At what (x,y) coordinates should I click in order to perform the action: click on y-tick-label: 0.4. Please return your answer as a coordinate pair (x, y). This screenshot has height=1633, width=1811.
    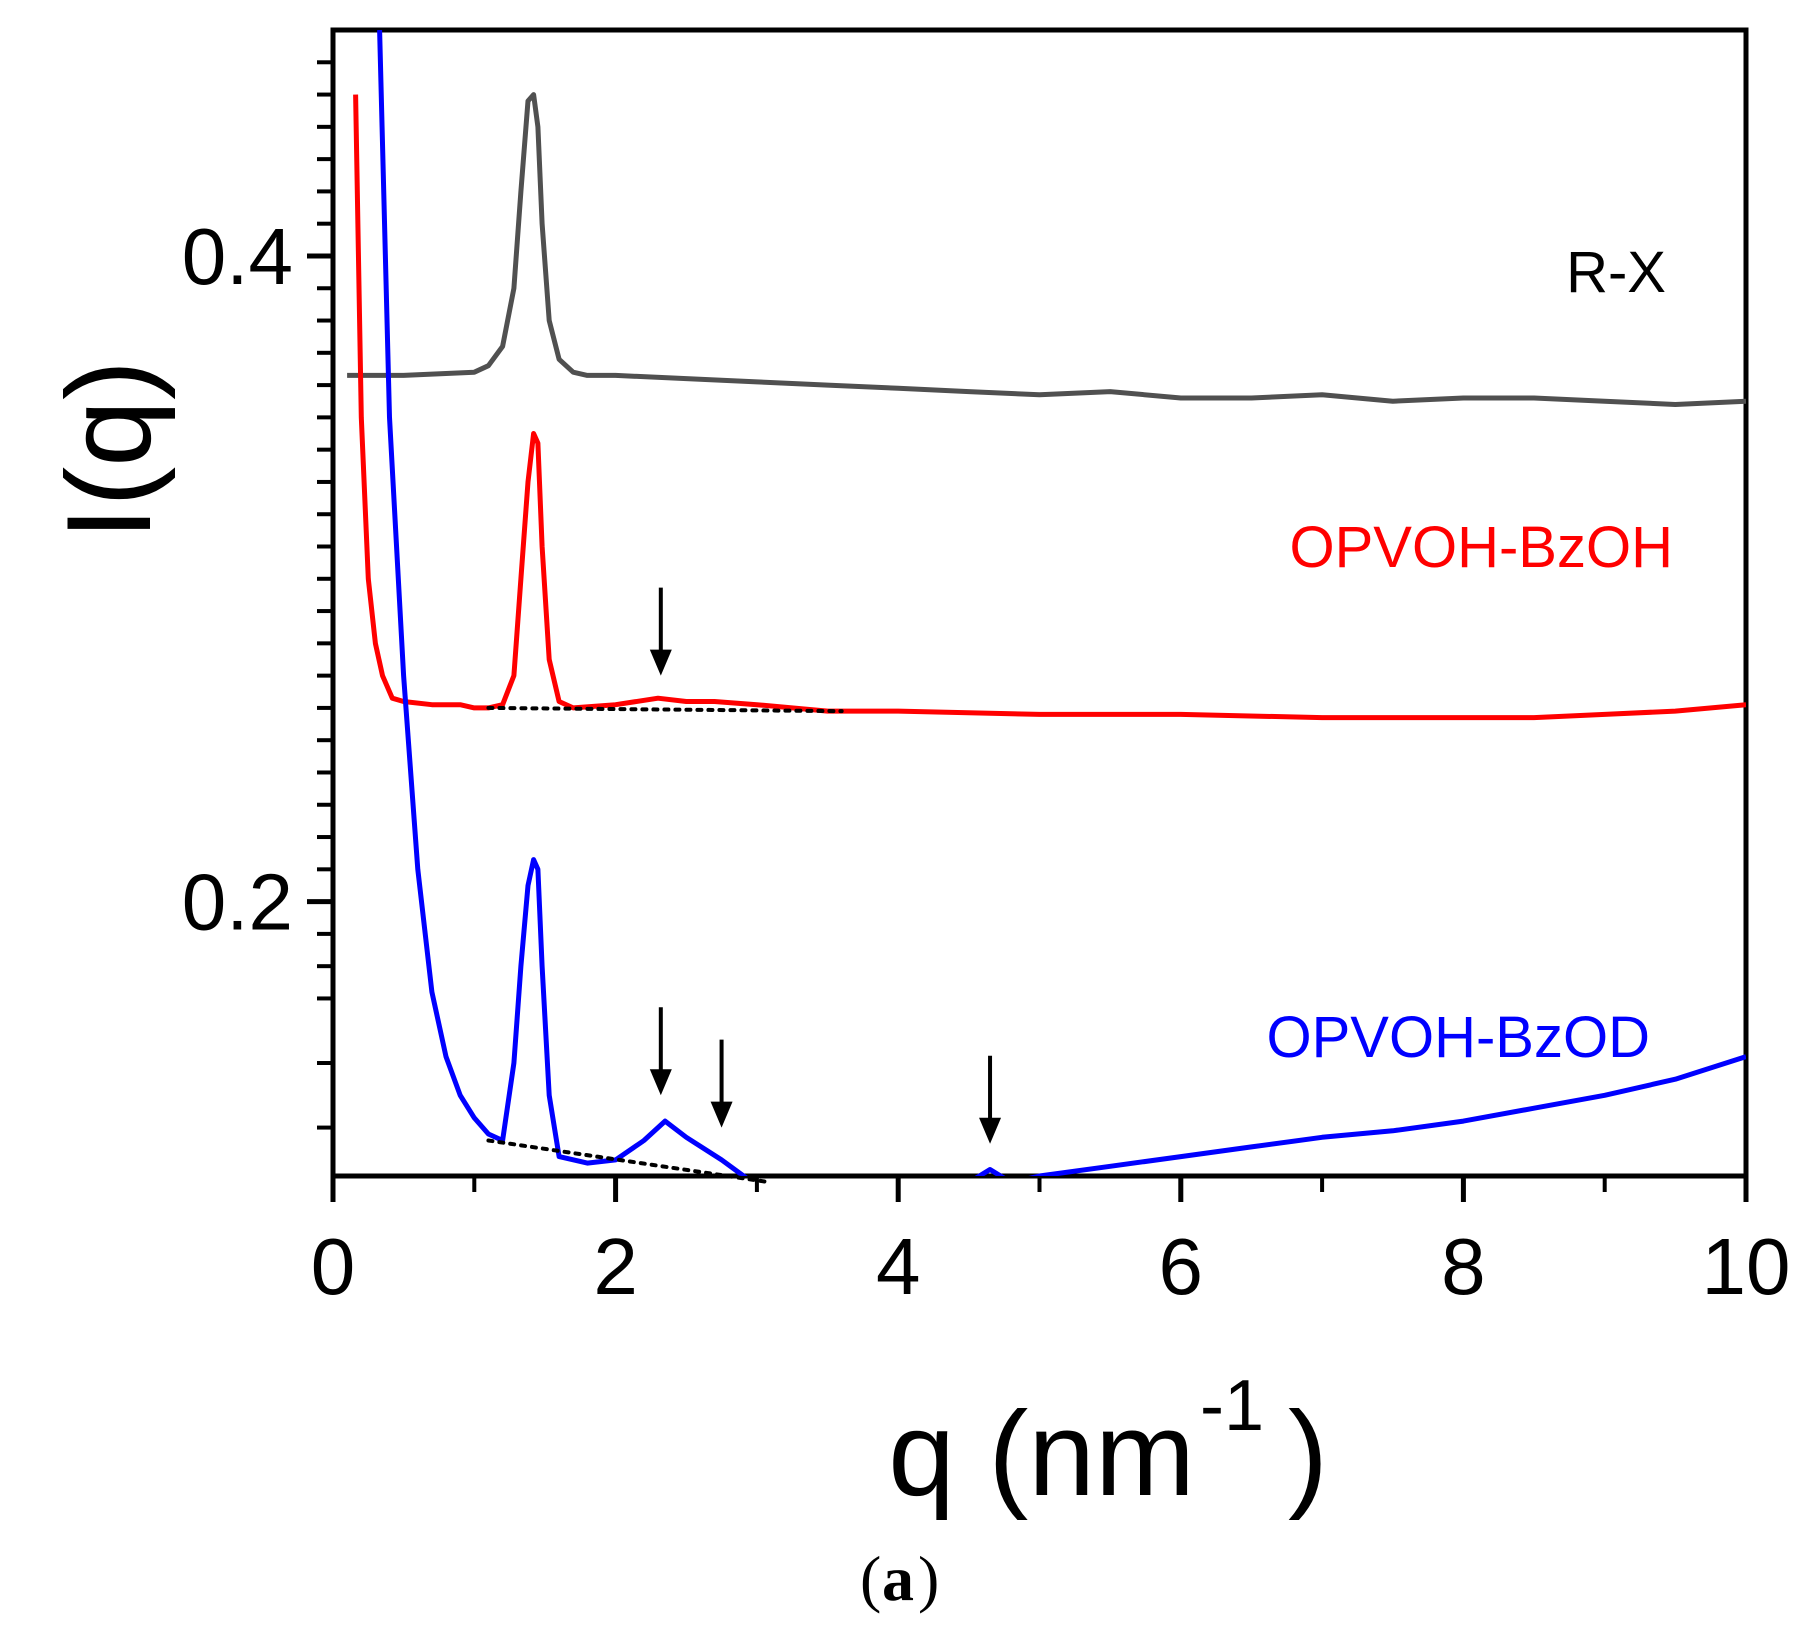
    Looking at the image, I should click on (237, 256).